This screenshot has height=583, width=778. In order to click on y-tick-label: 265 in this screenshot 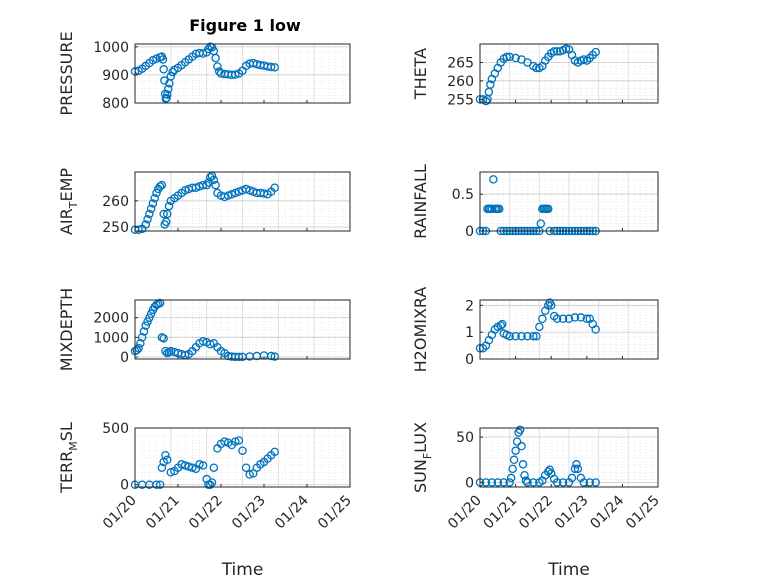, I will do `click(460, 63)`.